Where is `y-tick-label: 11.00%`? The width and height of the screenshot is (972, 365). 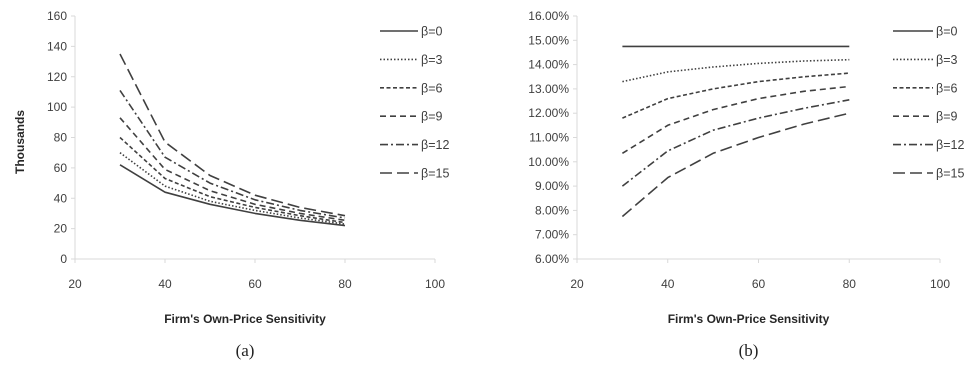 y-tick-label: 11.00% is located at coordinates (549, 138).